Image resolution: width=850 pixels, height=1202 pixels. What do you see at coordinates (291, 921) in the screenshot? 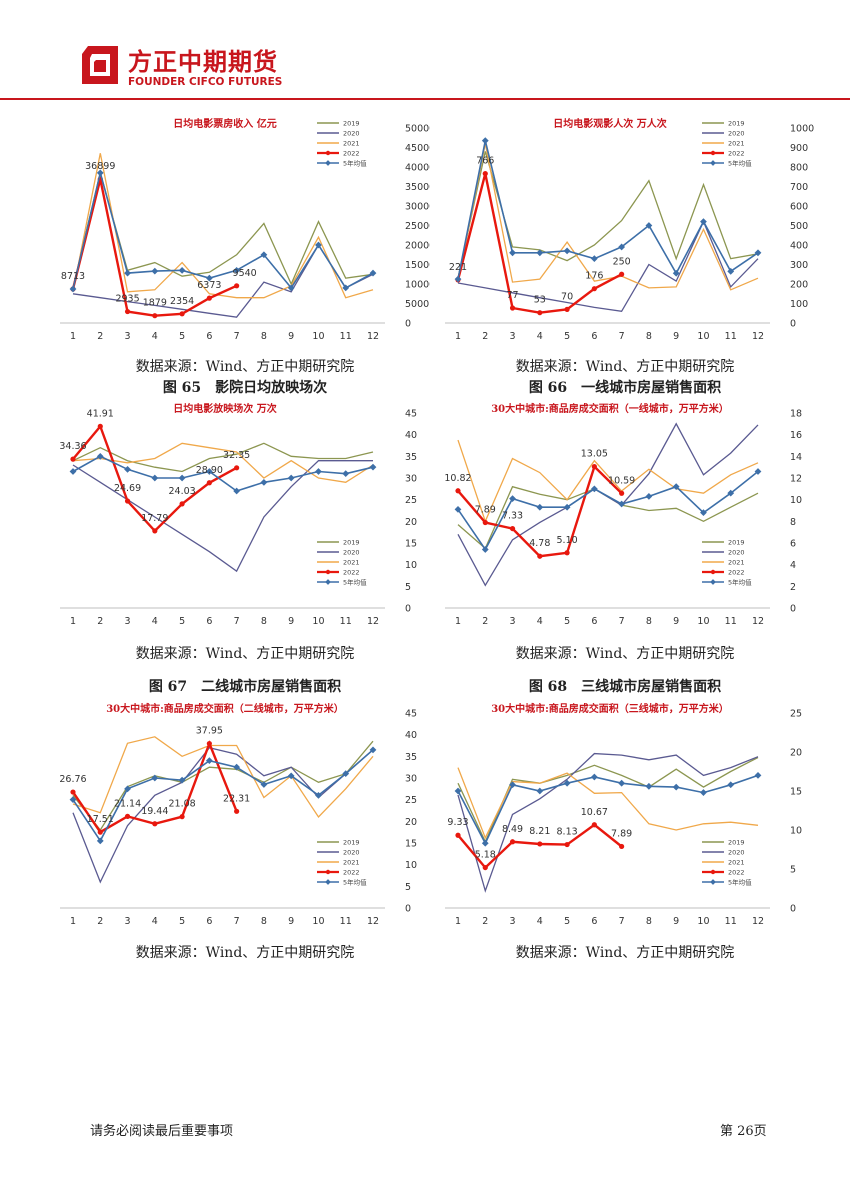
I see `x-tick-label: 9` at bounding box center [291, 921].